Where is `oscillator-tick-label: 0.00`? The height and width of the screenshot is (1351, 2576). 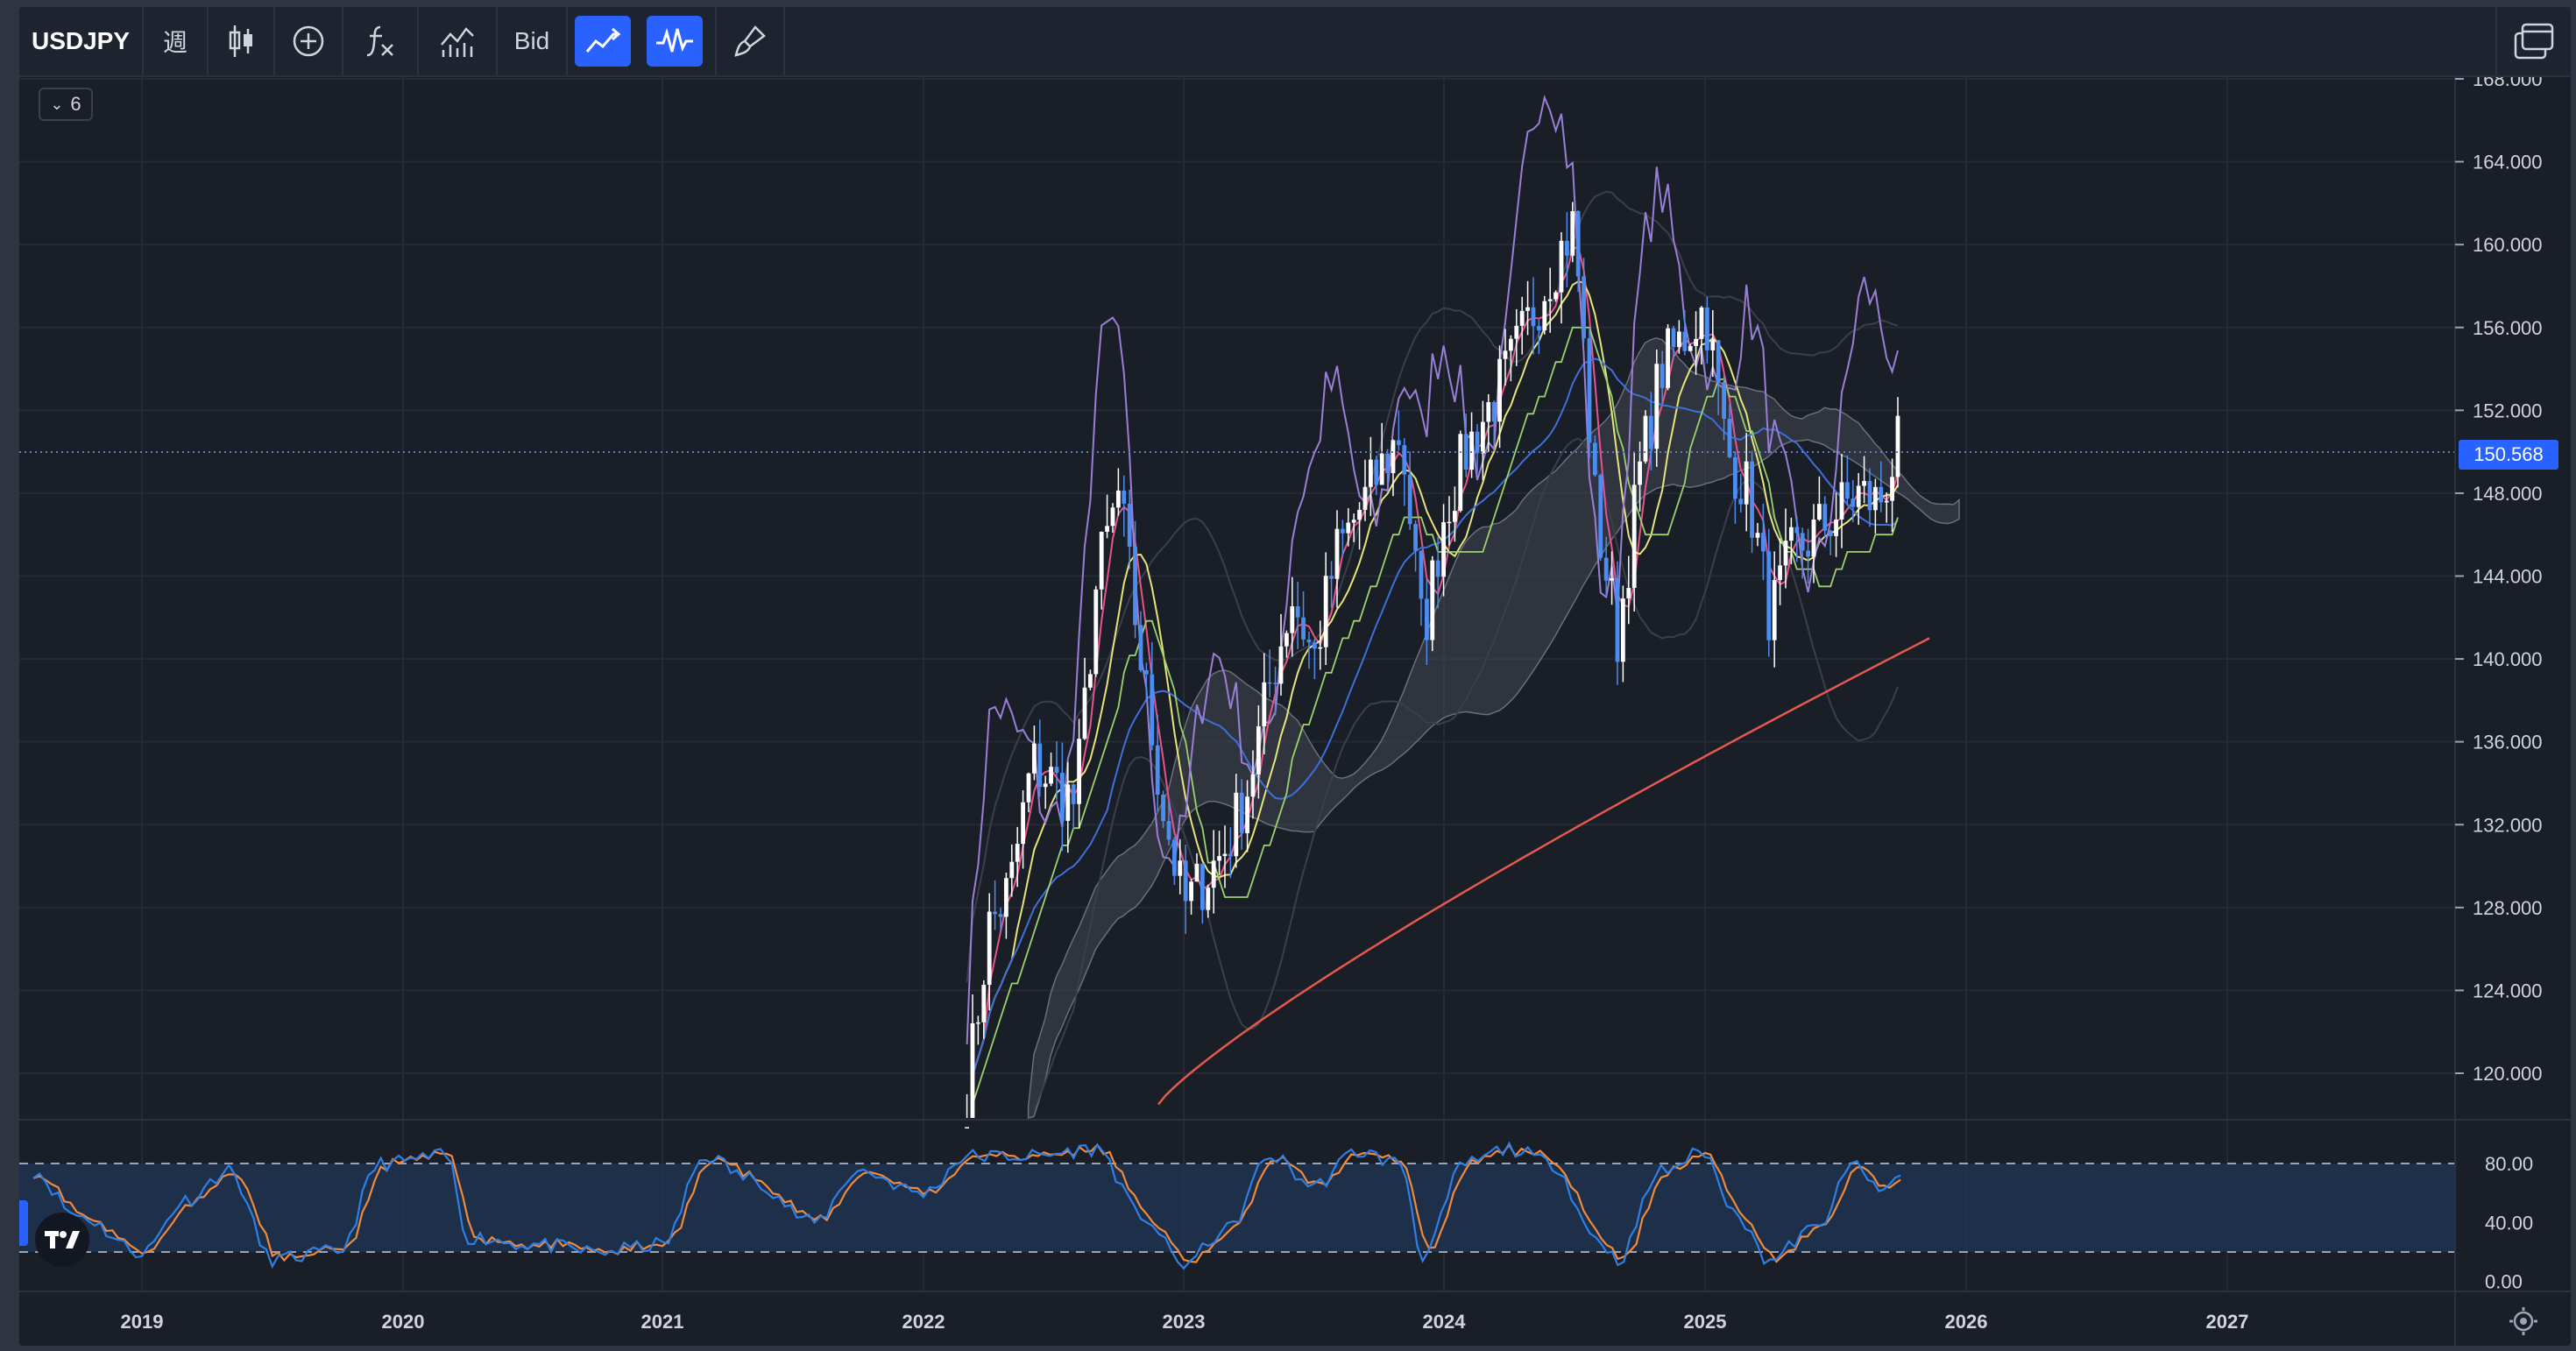 oscillator-tick-label: 0.00 is located at coordinates (2504, 1282).